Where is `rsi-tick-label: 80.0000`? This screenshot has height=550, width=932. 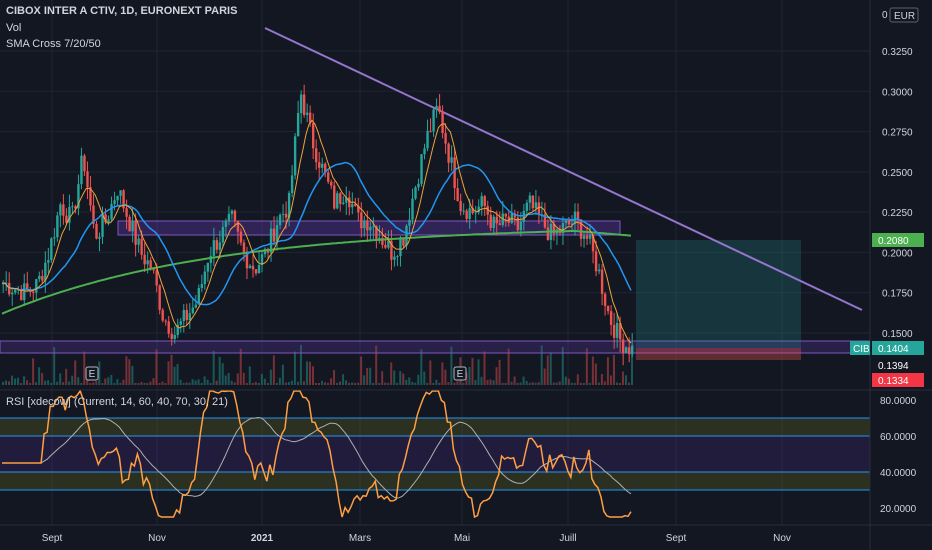
rsi-tick-label: 80.0000 is located at coordinates (898, 401).